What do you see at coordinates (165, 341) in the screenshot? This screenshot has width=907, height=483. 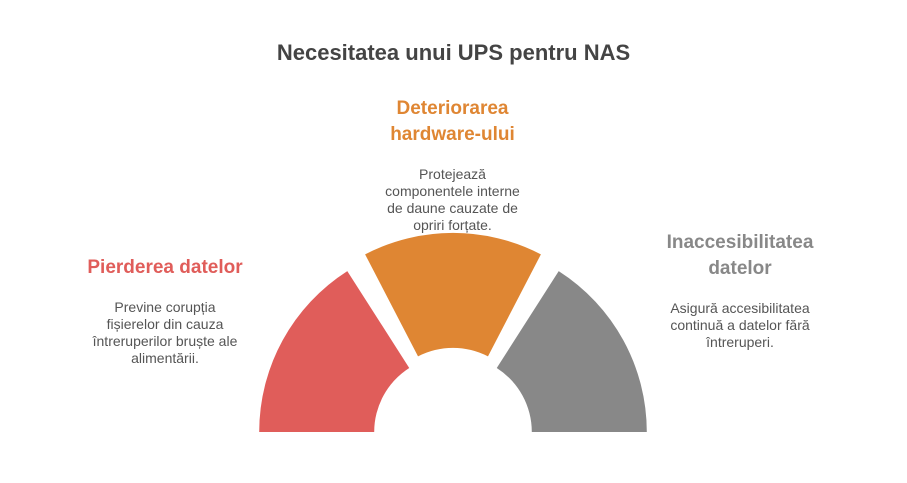 I see `desc-line: întreruperilor bruște ale` at bounding box center [165, 341].